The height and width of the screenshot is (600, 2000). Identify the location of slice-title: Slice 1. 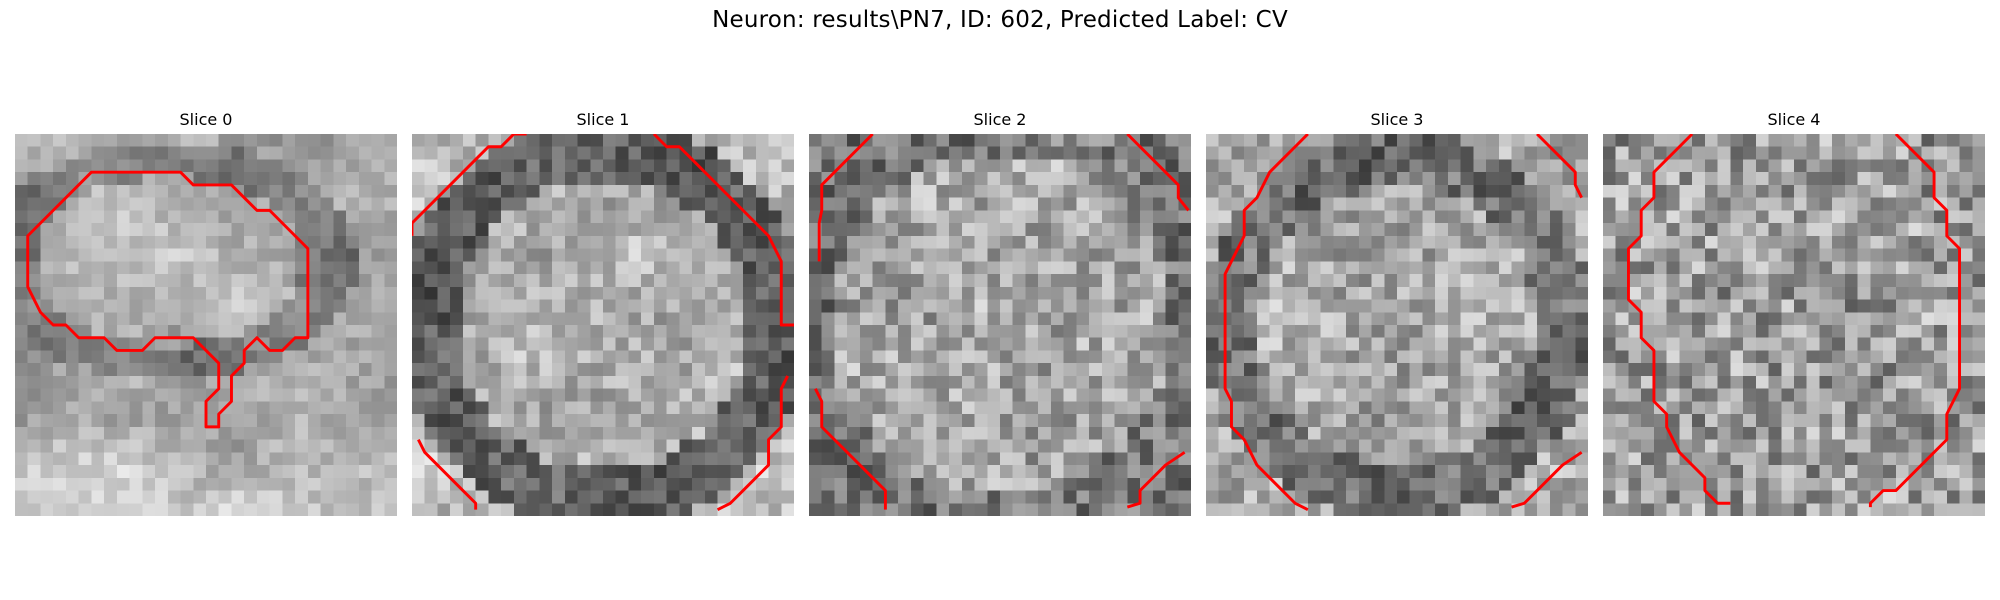
(603, 119).